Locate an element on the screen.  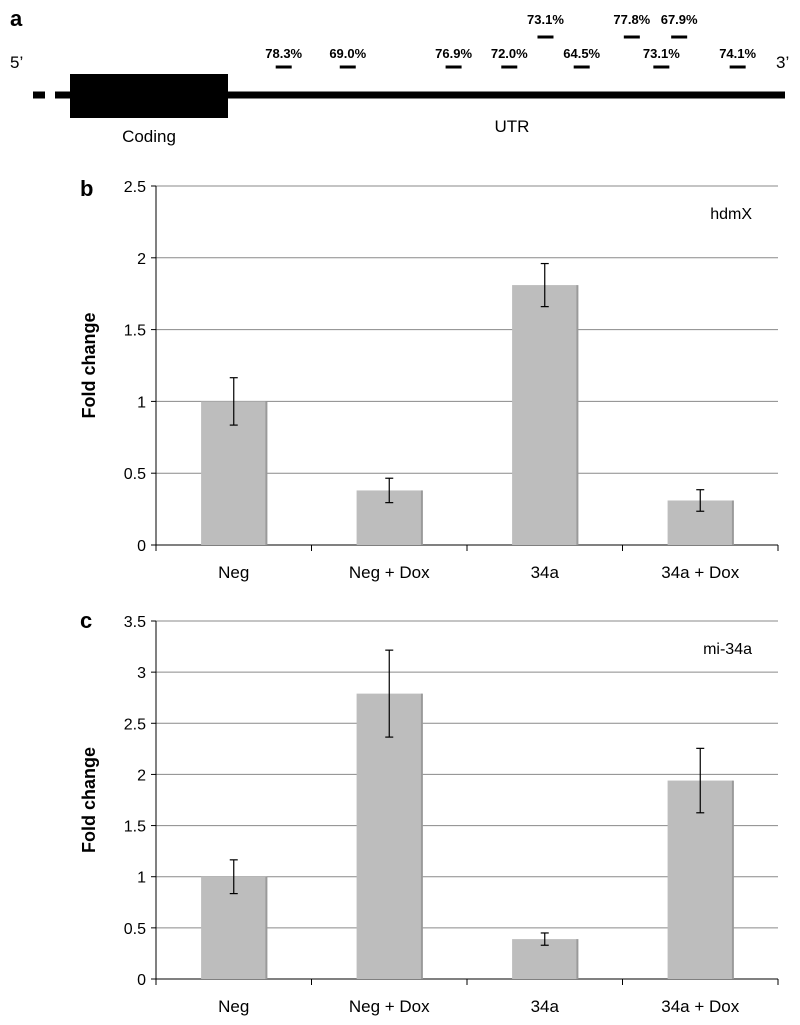
binding-site-label: 69.0% is located at coordinates (347, 53).